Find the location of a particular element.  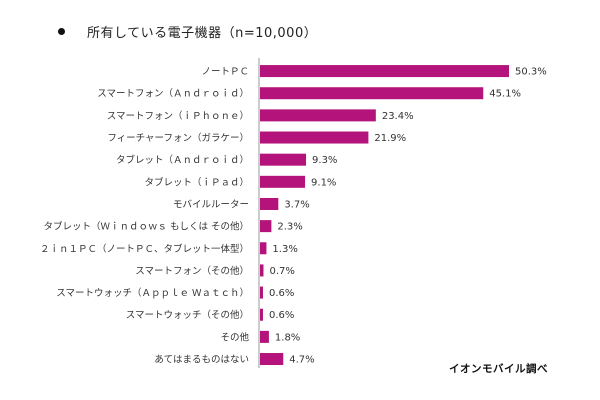

value-label: 23.4% is located at coordinates (398, 116).